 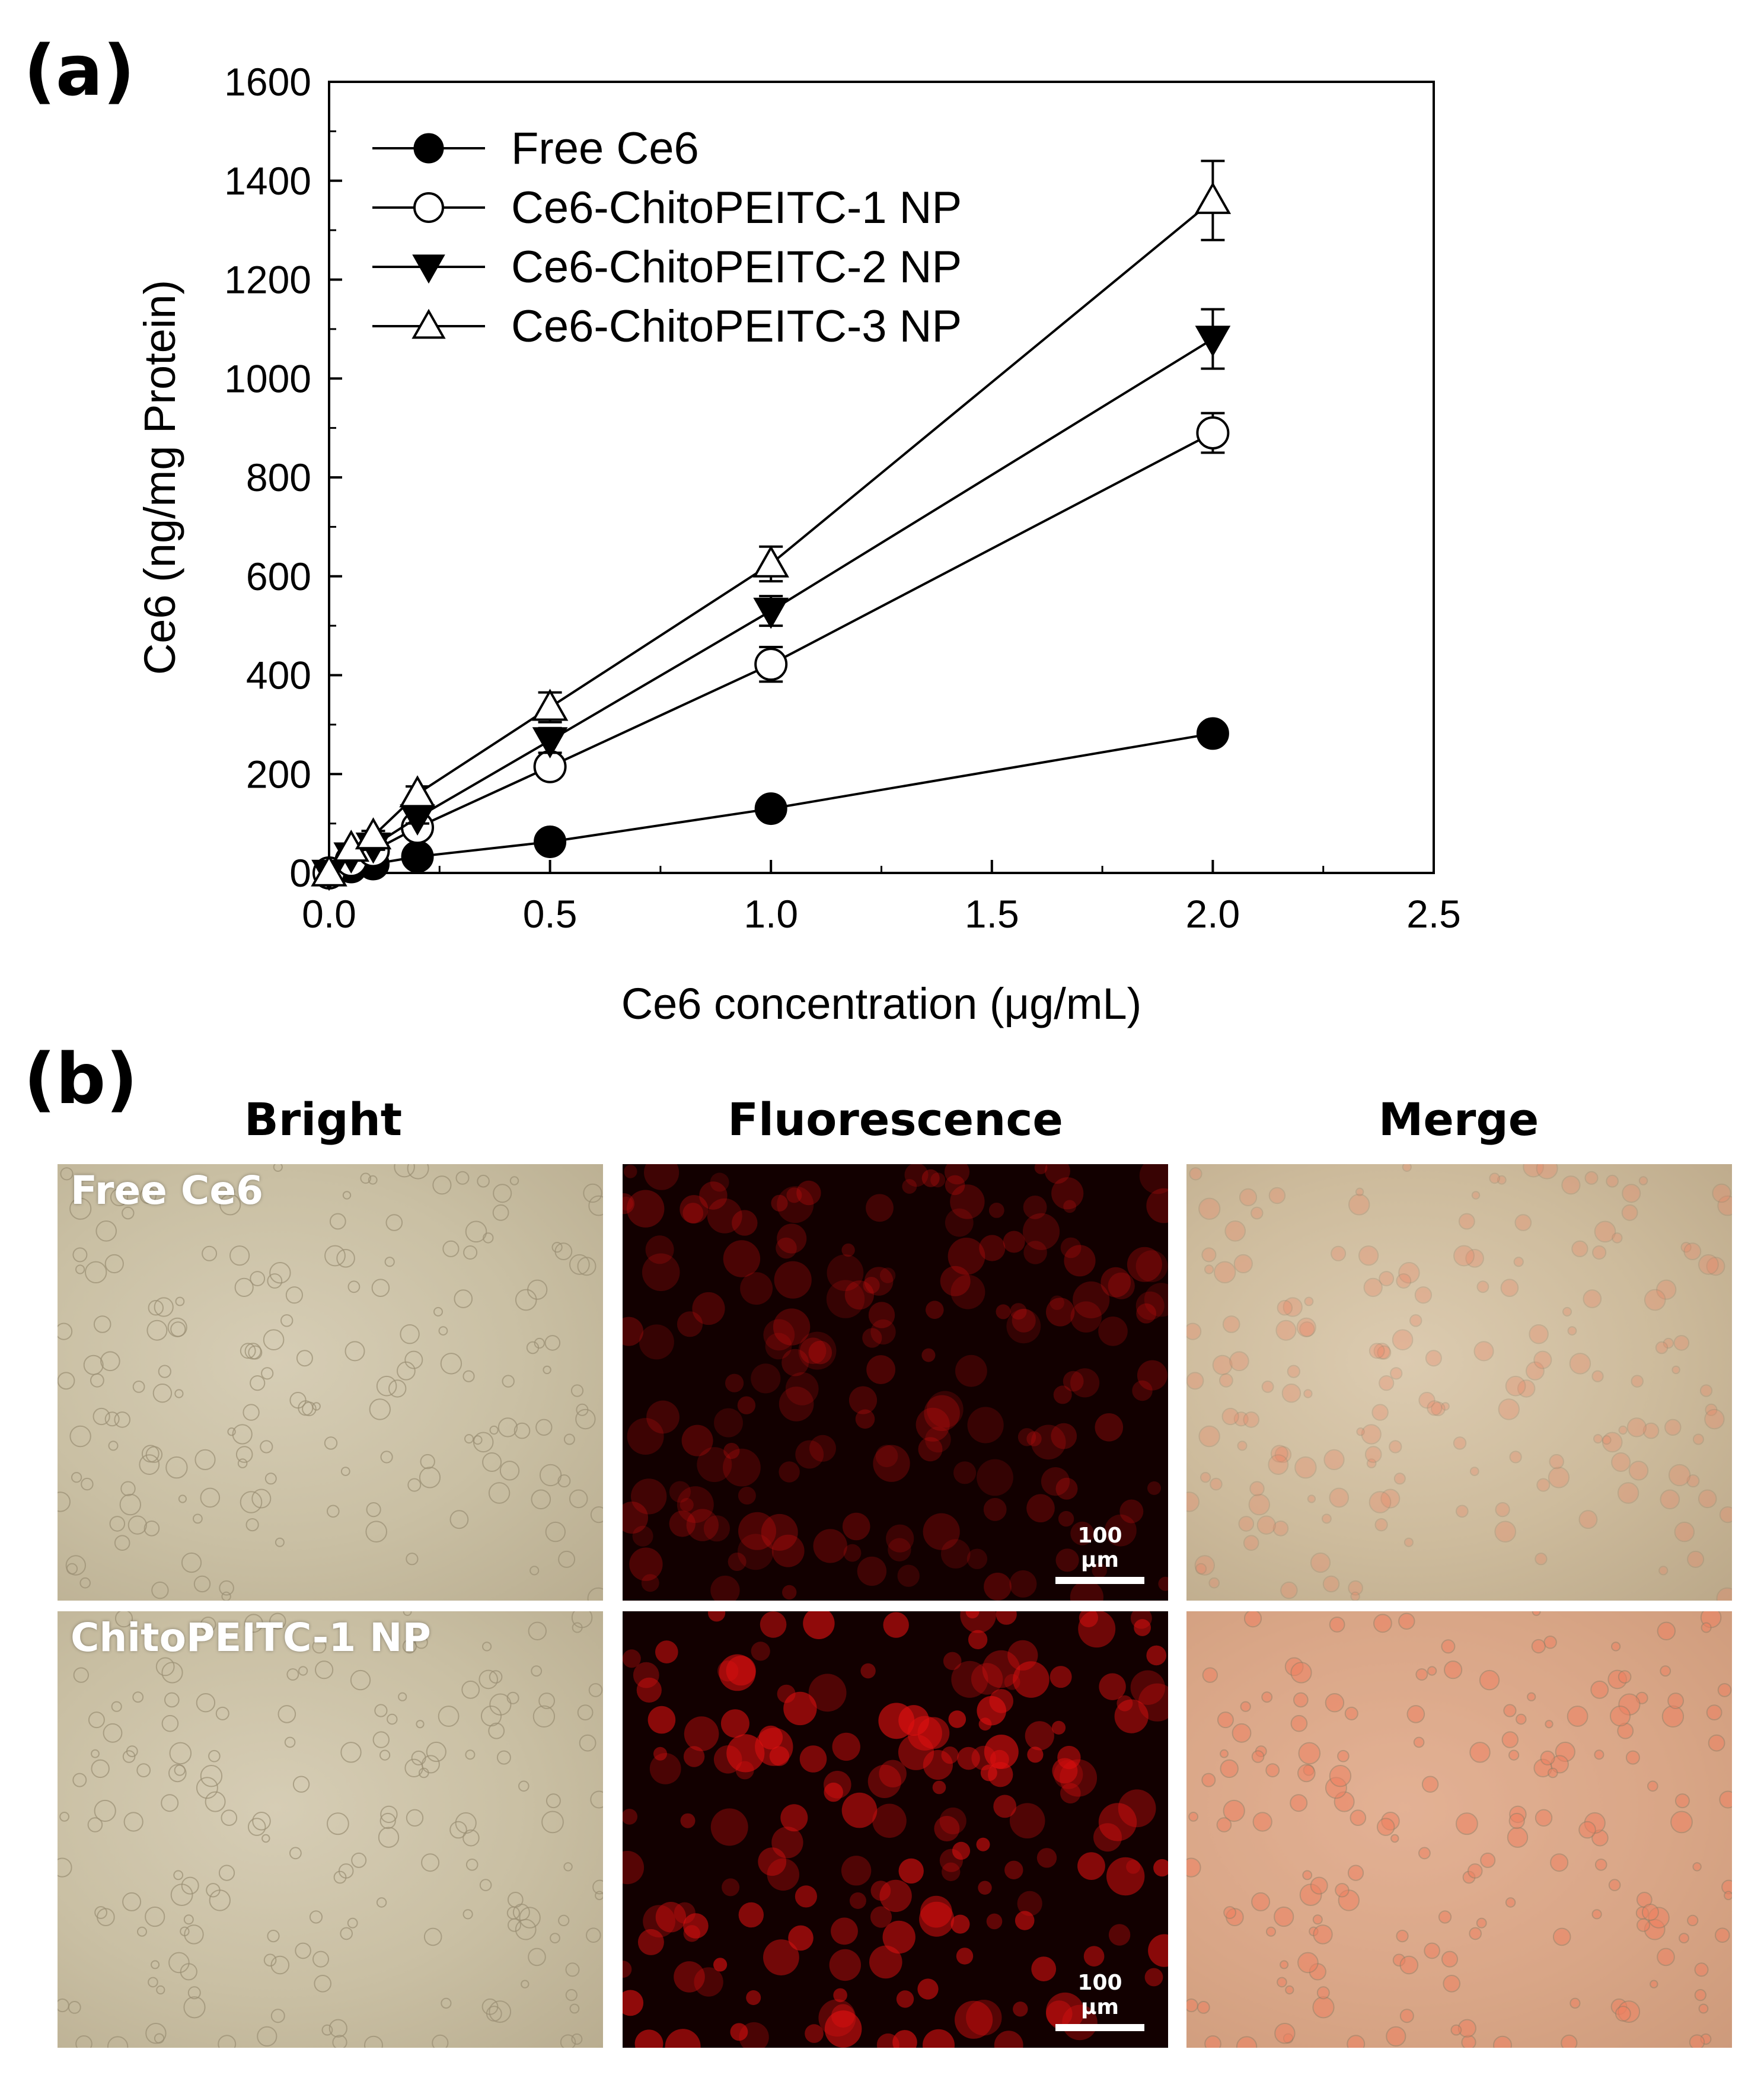 I want to click on row-label-chitopeitc-1: ChitoPEITC-1 NP, so click(x=251, y=1638).